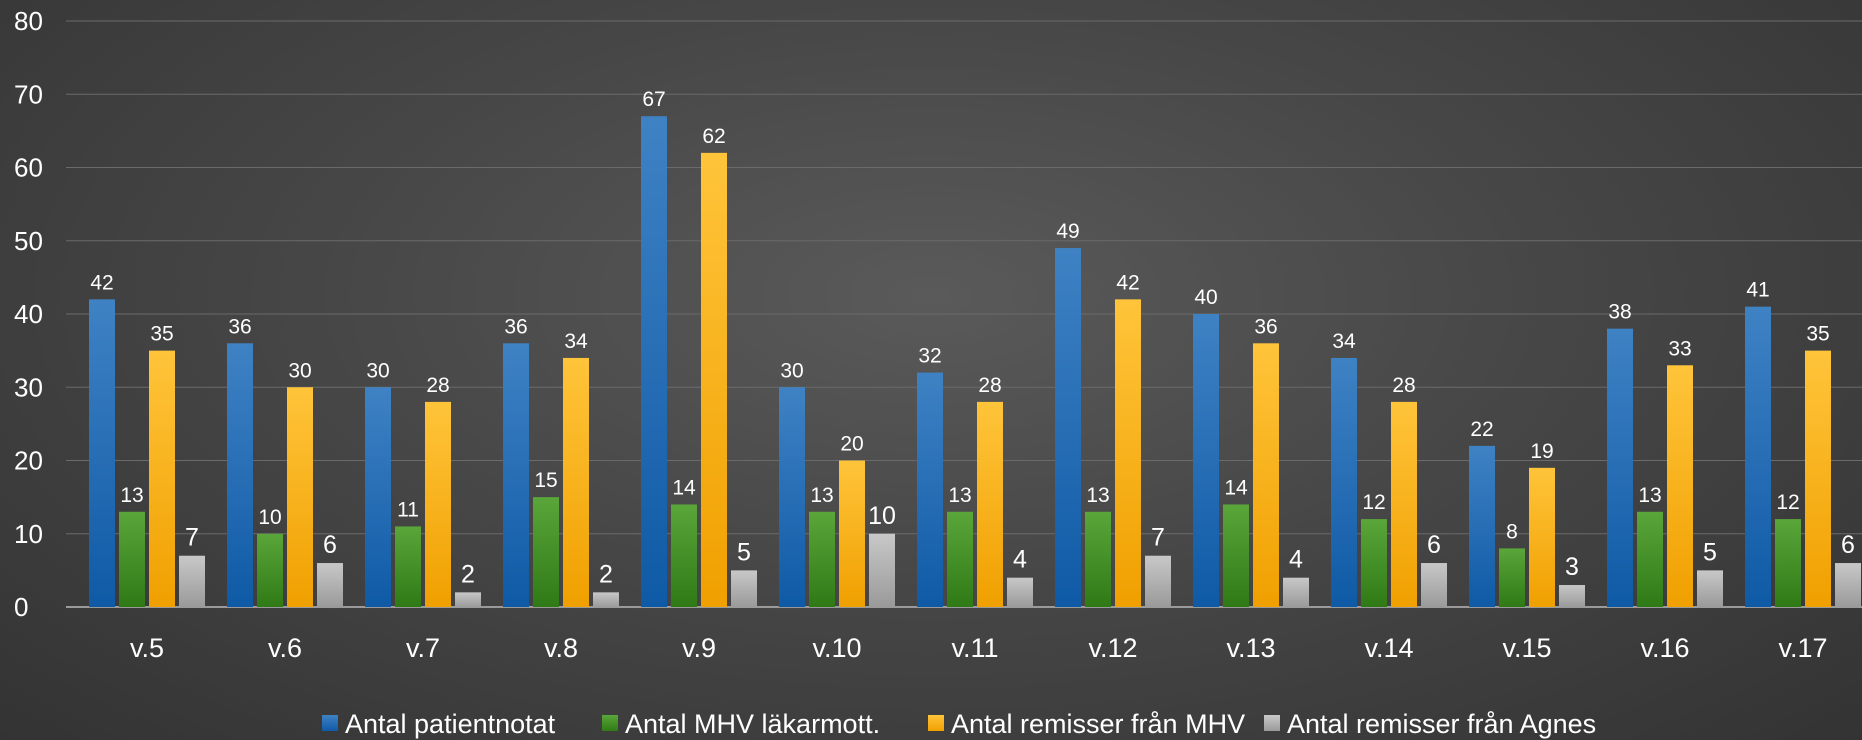  What do you see at coordinates (990, 504) in the screenshot?
I see `bar-v.11-series-2` at bounding box center [990, 504].